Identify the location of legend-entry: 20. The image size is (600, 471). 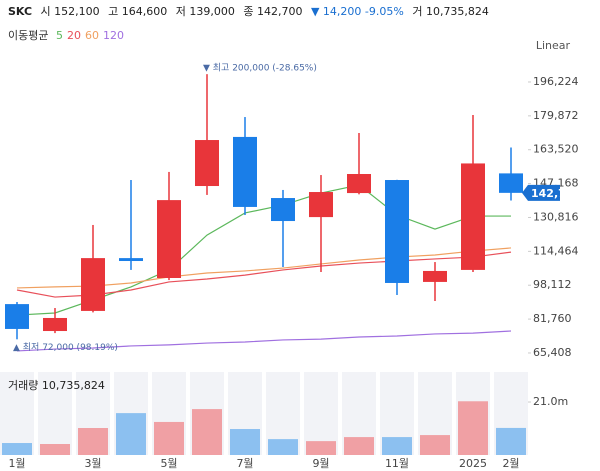
(73, 35).